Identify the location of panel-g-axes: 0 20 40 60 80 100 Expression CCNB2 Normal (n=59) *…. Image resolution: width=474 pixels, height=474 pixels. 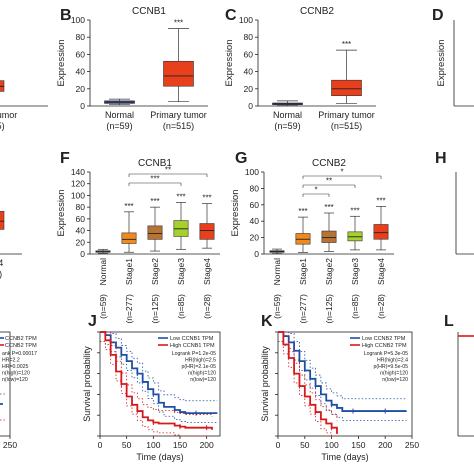
(312, 241).